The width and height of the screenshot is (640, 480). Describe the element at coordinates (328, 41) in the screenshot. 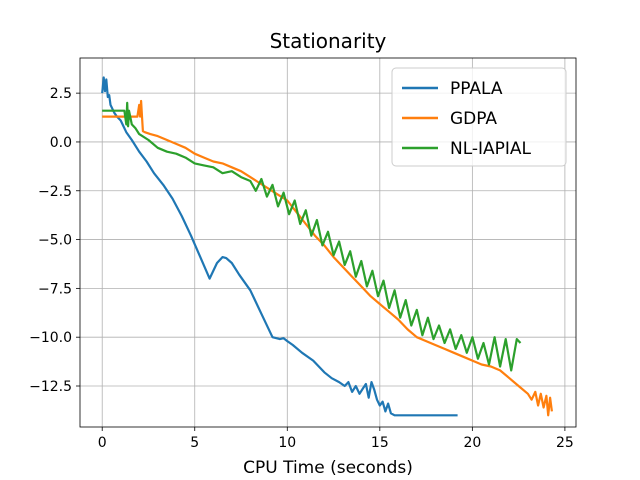

I see `chart-title: Stationarity` at that location.